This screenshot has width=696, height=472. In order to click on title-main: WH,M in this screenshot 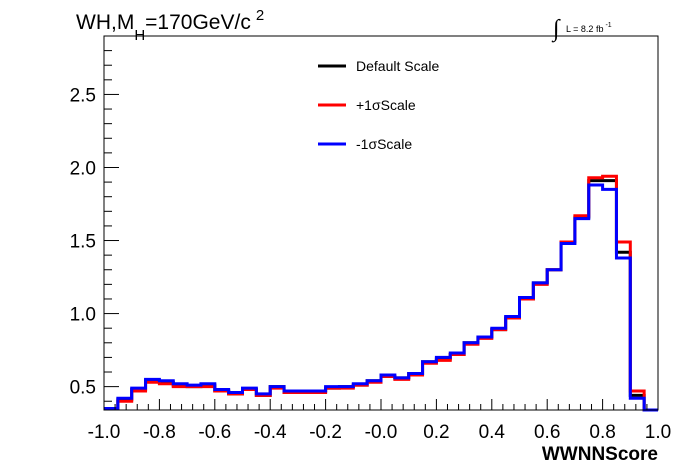, I will do `click(105, 22)`.